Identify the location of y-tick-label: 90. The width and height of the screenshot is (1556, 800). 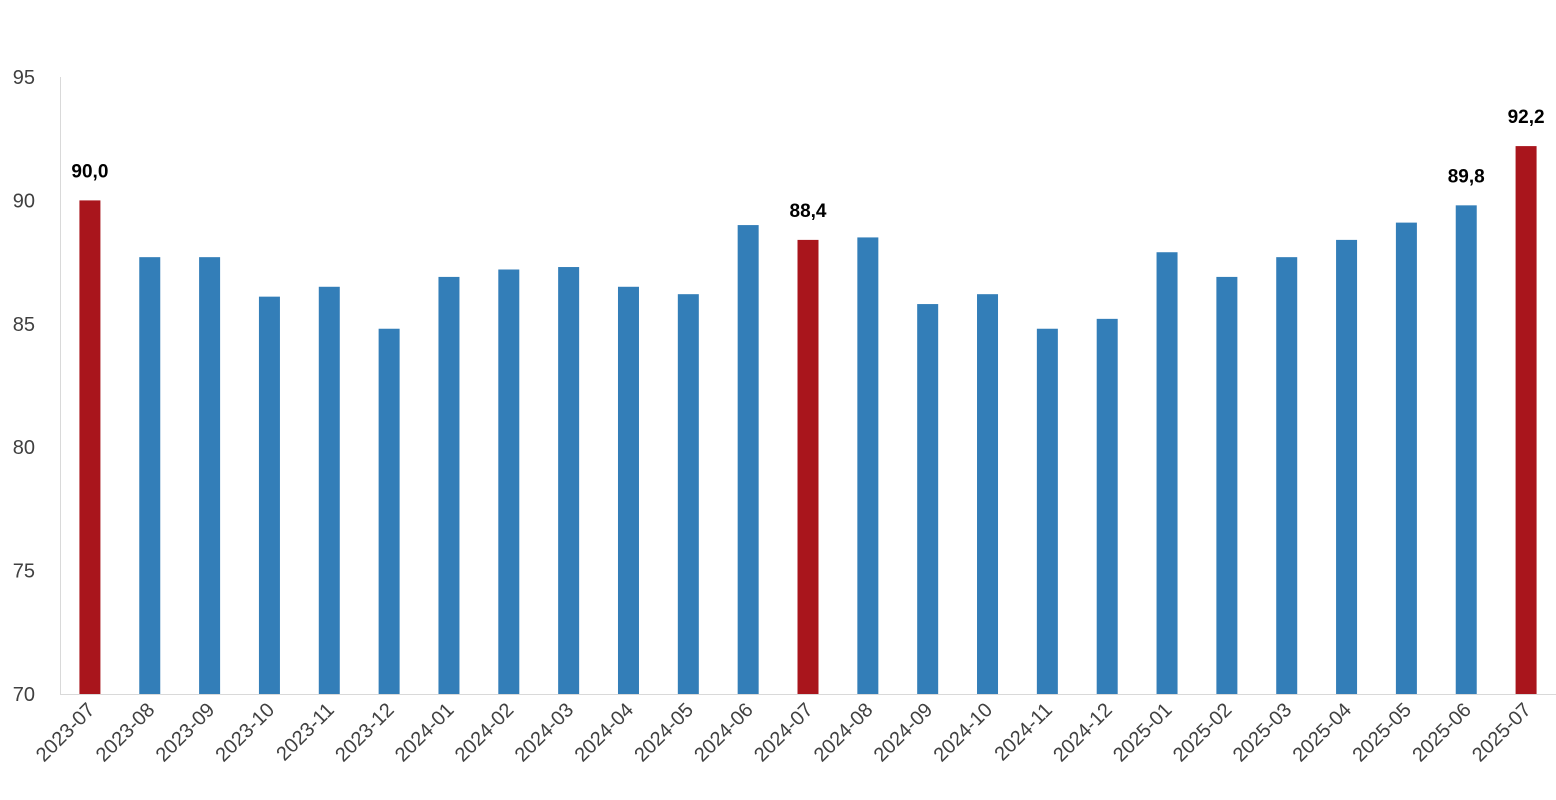
(24, 201).